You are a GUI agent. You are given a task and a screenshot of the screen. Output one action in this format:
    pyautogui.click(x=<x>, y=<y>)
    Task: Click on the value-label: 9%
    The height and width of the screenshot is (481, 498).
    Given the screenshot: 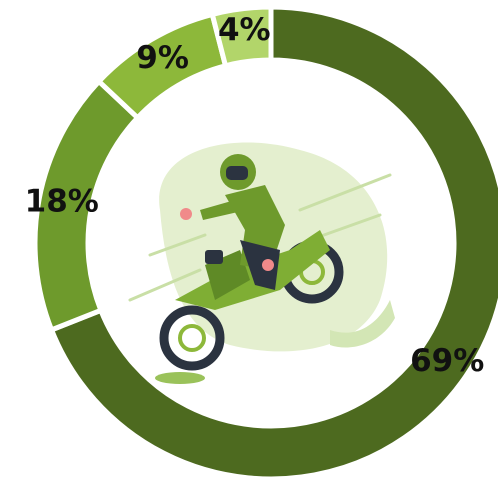 What is the action you would take?
    pyautogui.click(x=162, y=58)
    